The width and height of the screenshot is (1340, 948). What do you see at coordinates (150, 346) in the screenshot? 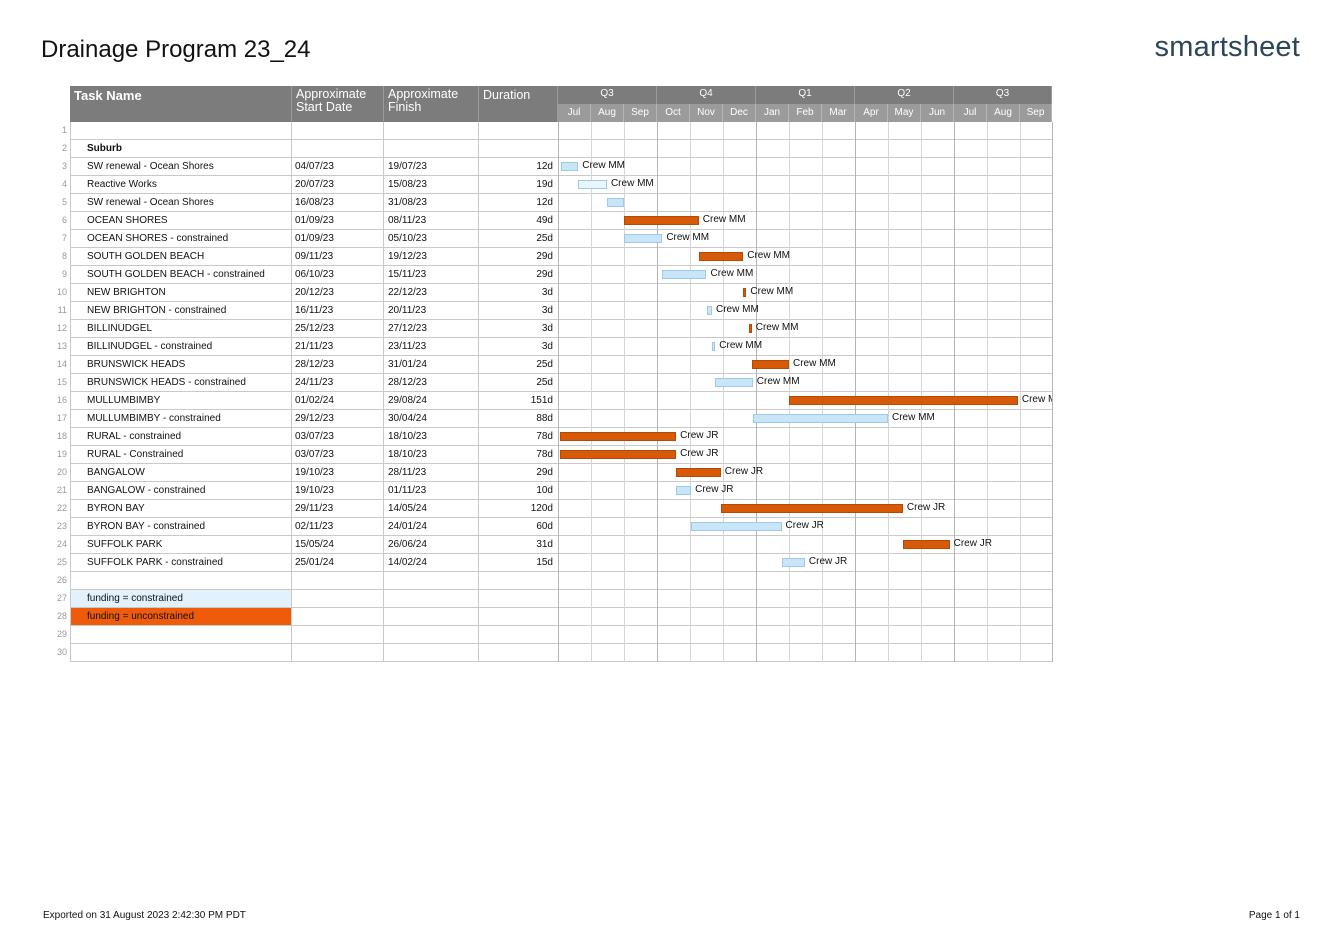
I see `task-name-cell: BILLINUDGEL - constrained` at bounding box center [150, 346].